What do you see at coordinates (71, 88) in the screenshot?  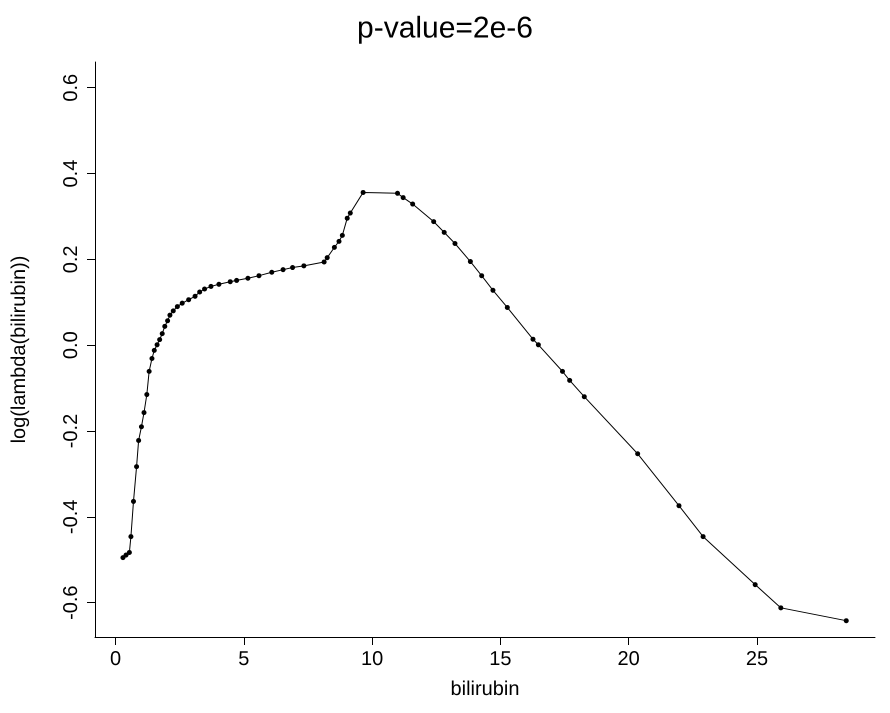 I see `y-tick-label: 0.6` at bounding box center [71, 88].